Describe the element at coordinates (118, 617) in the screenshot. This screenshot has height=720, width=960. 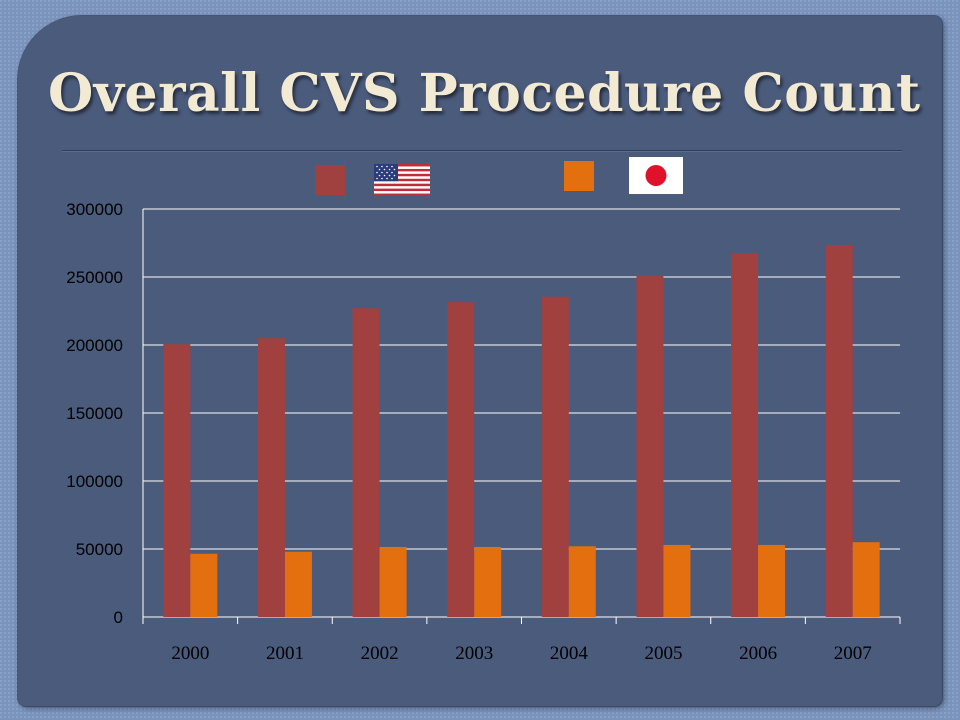
I see `y-tick-label: 0` at that location.